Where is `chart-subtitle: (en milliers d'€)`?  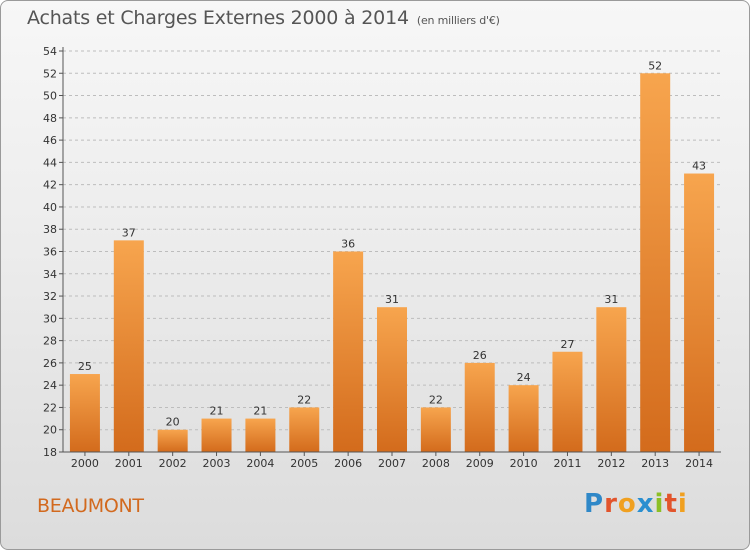 chart-subtitle: (en milliers d'€) is located at coordinates (458, 20).